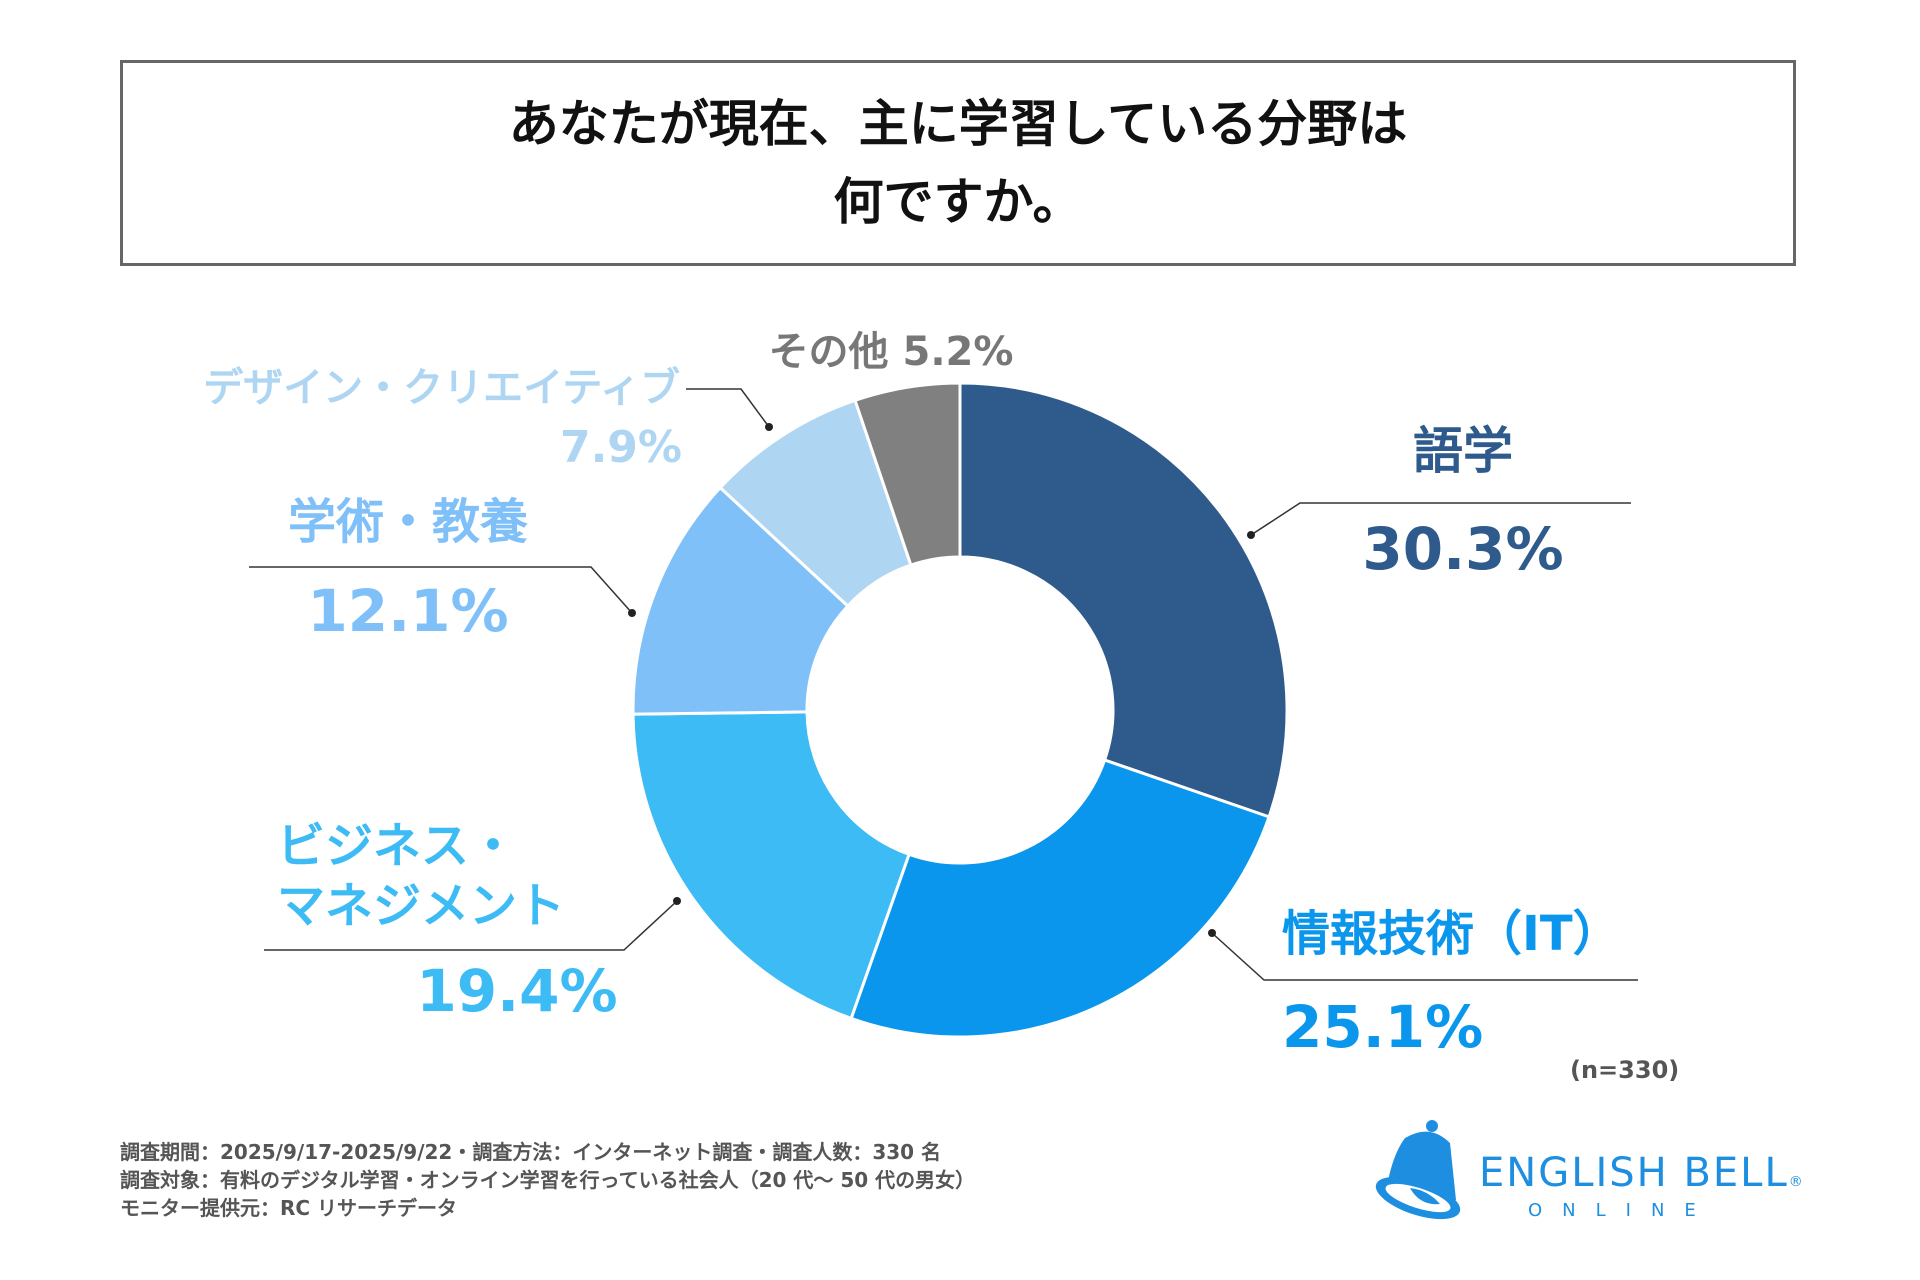  Describe the element at coordinates (958, 202) in the screenshot. I see `title-line-2: 何ですか。` at that location.